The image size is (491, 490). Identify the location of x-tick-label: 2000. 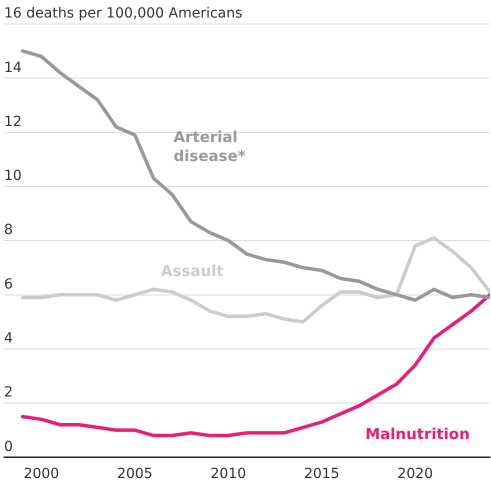
(42, 474).